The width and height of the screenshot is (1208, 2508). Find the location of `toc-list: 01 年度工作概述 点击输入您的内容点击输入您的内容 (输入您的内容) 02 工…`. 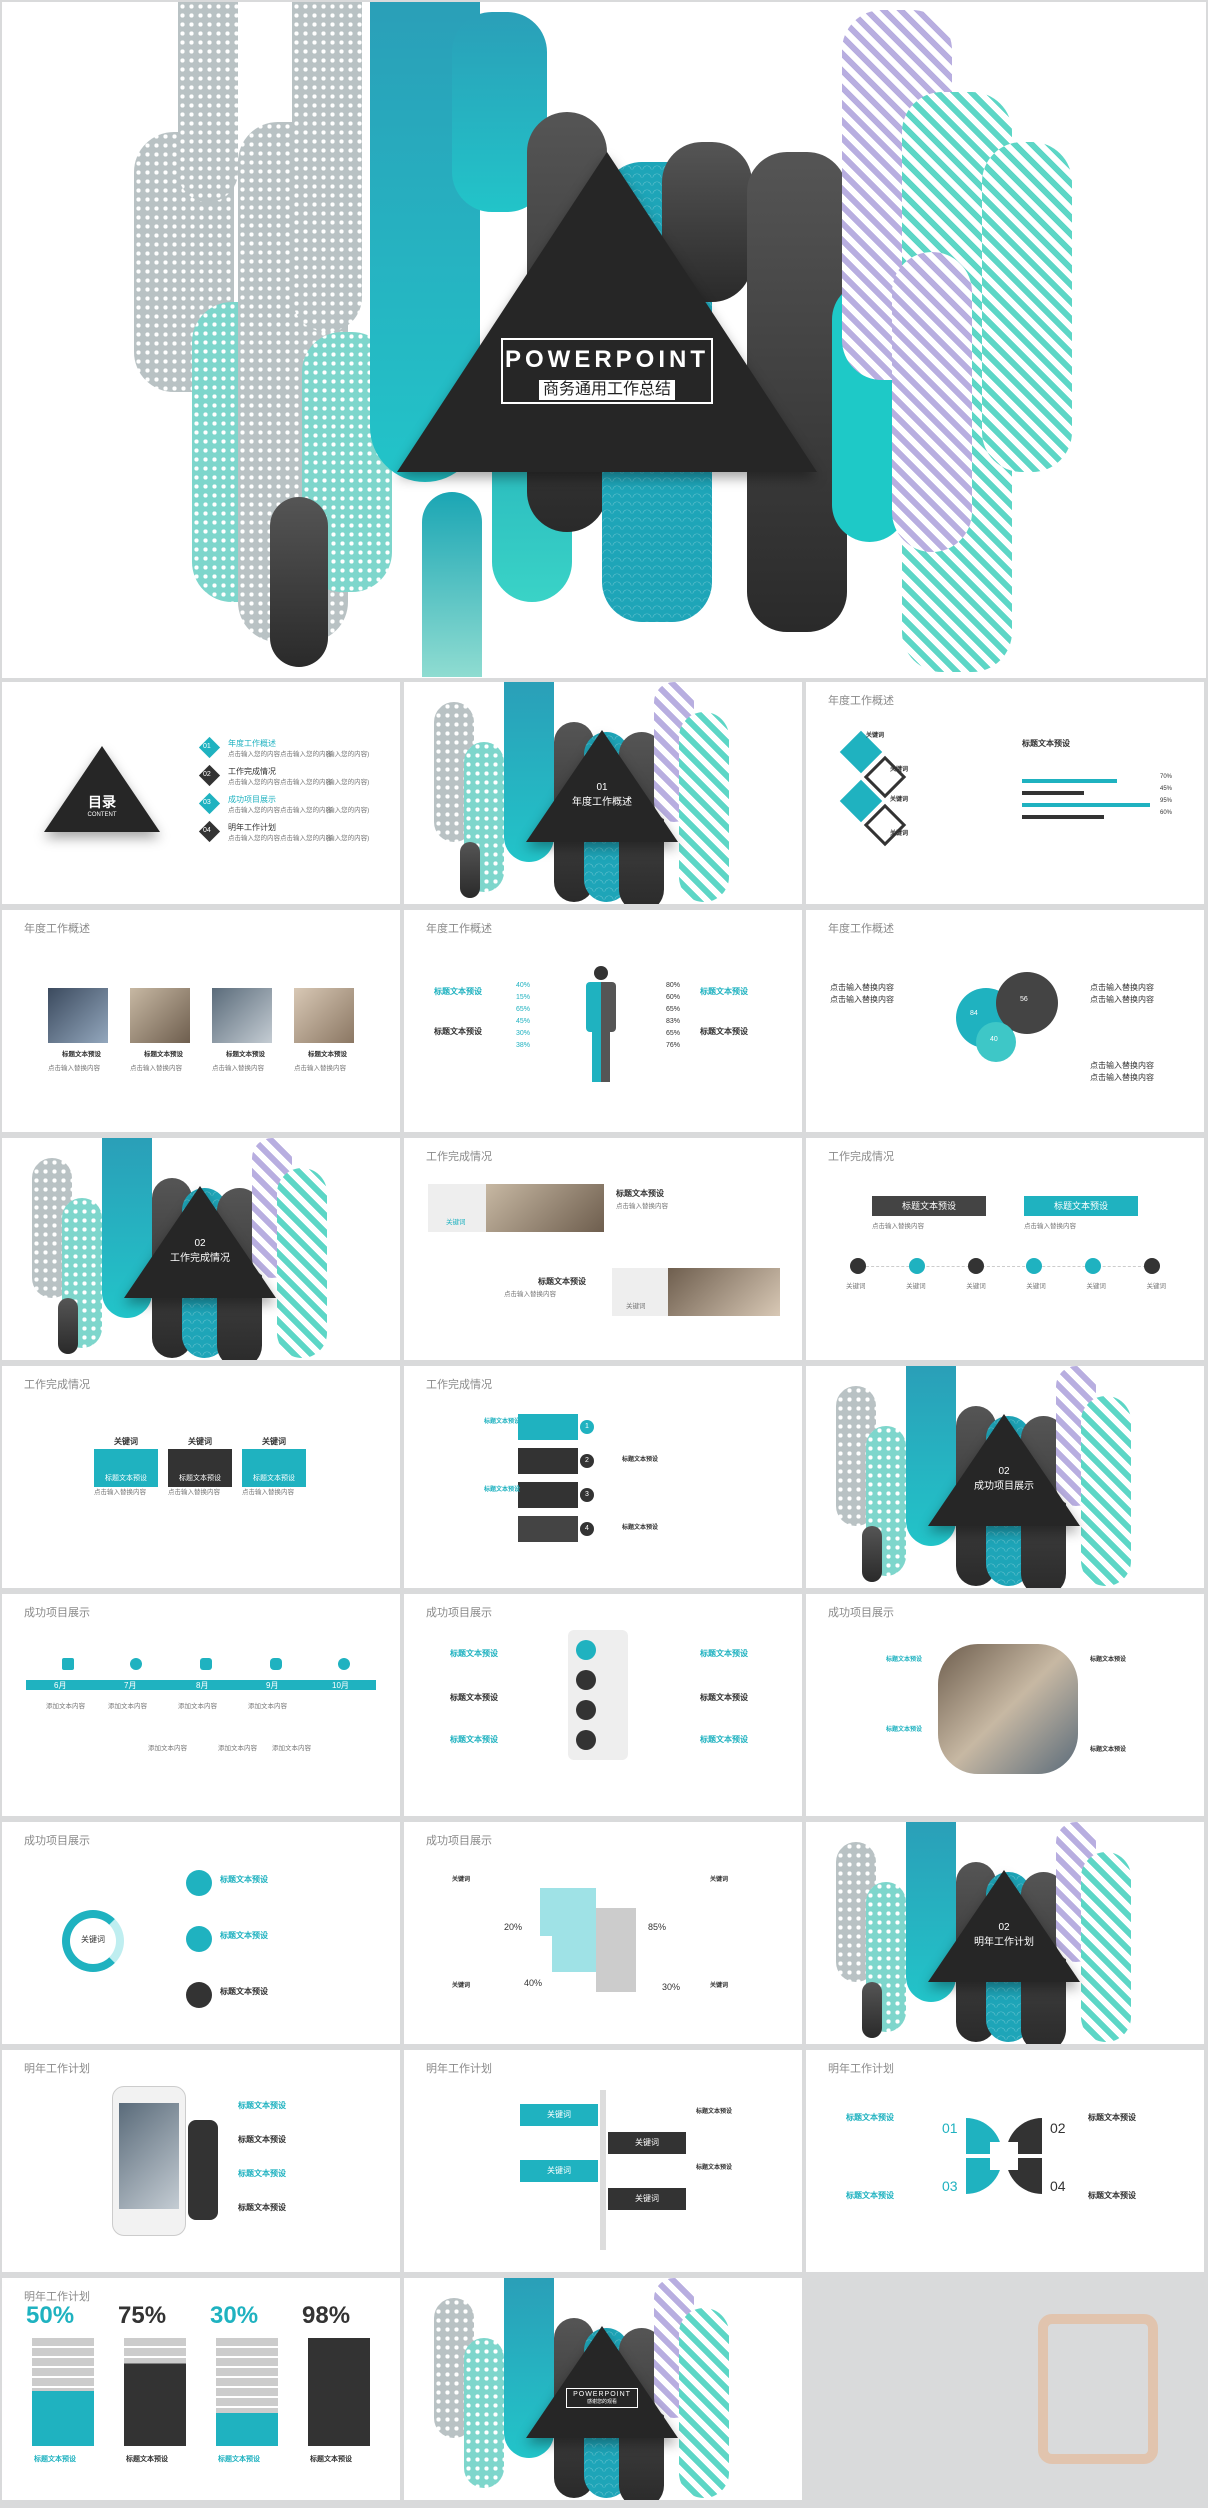

toc-list: 01 年度工作概述 点击输入您的内容点击输入您的内容 (输入您的内容) 02 工… is located at coordinates (295, 793).